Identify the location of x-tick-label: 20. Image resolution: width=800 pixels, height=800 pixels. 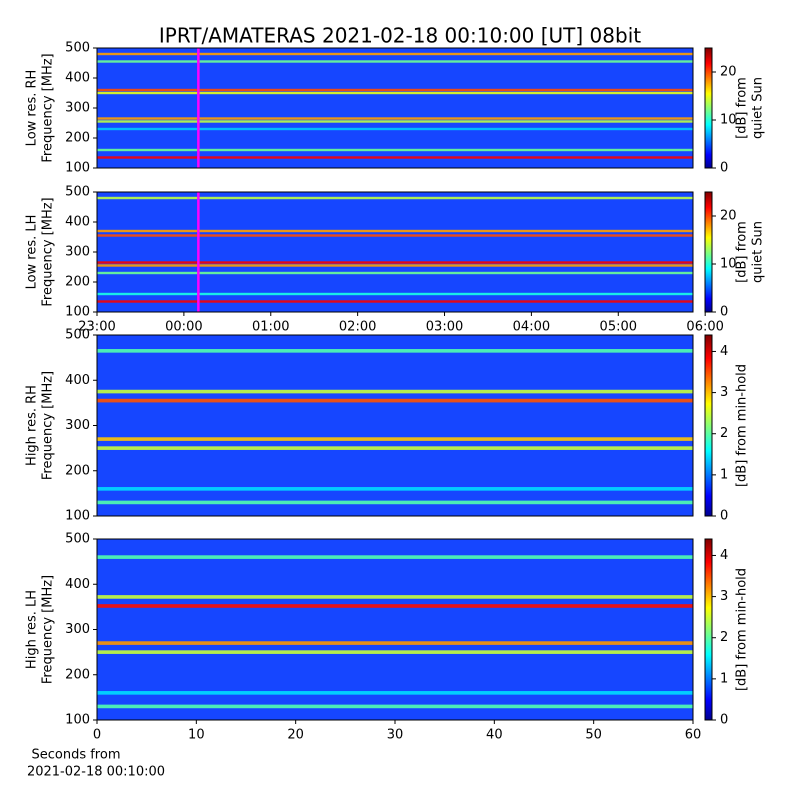
(295, 735).